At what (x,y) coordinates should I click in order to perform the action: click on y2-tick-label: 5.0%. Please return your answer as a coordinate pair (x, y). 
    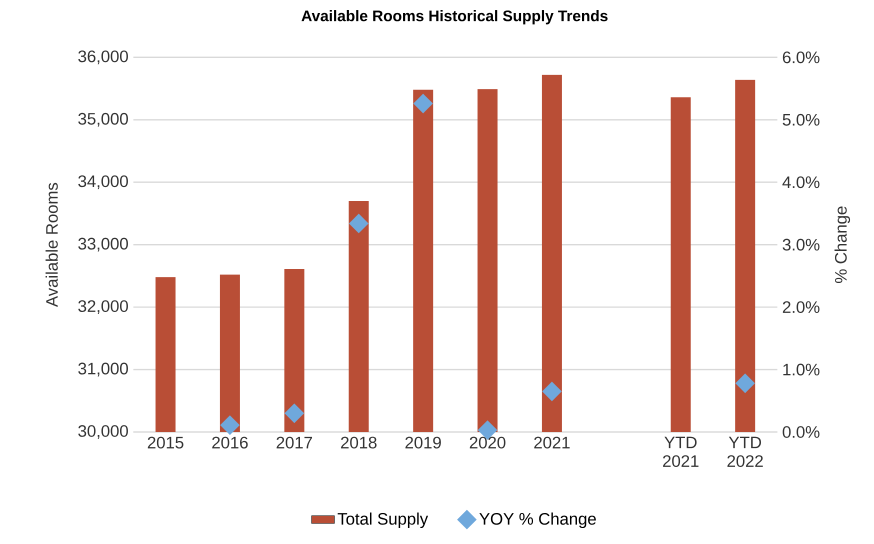
    Looking at the image, I should click on (801, 120).